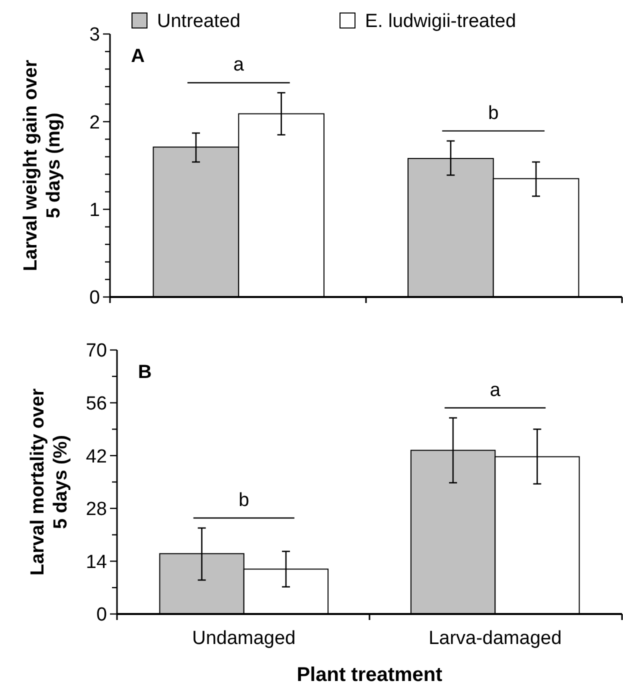 This screenshot has width=623, height=693. What do you see at coordinates (96, 403) in the screenshot?
I see `y-tick-label: 56` at bounding box center [96, 403].